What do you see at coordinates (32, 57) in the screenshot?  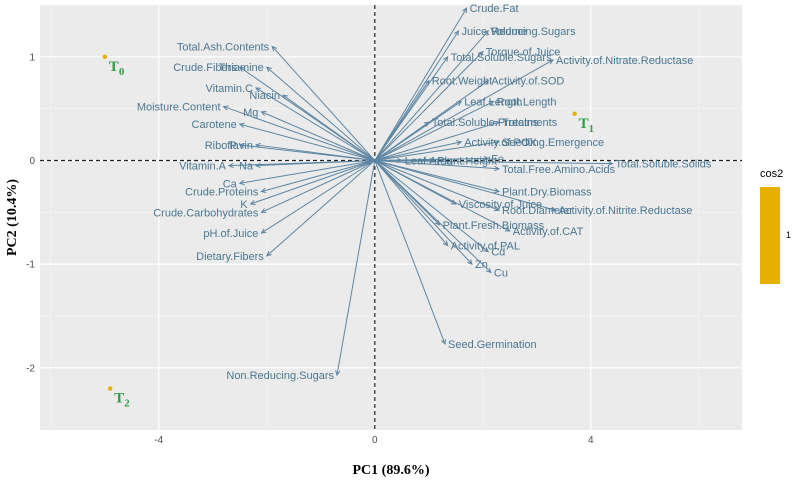 I see `y-tick-label: 1` at bounding box center [32, 57].